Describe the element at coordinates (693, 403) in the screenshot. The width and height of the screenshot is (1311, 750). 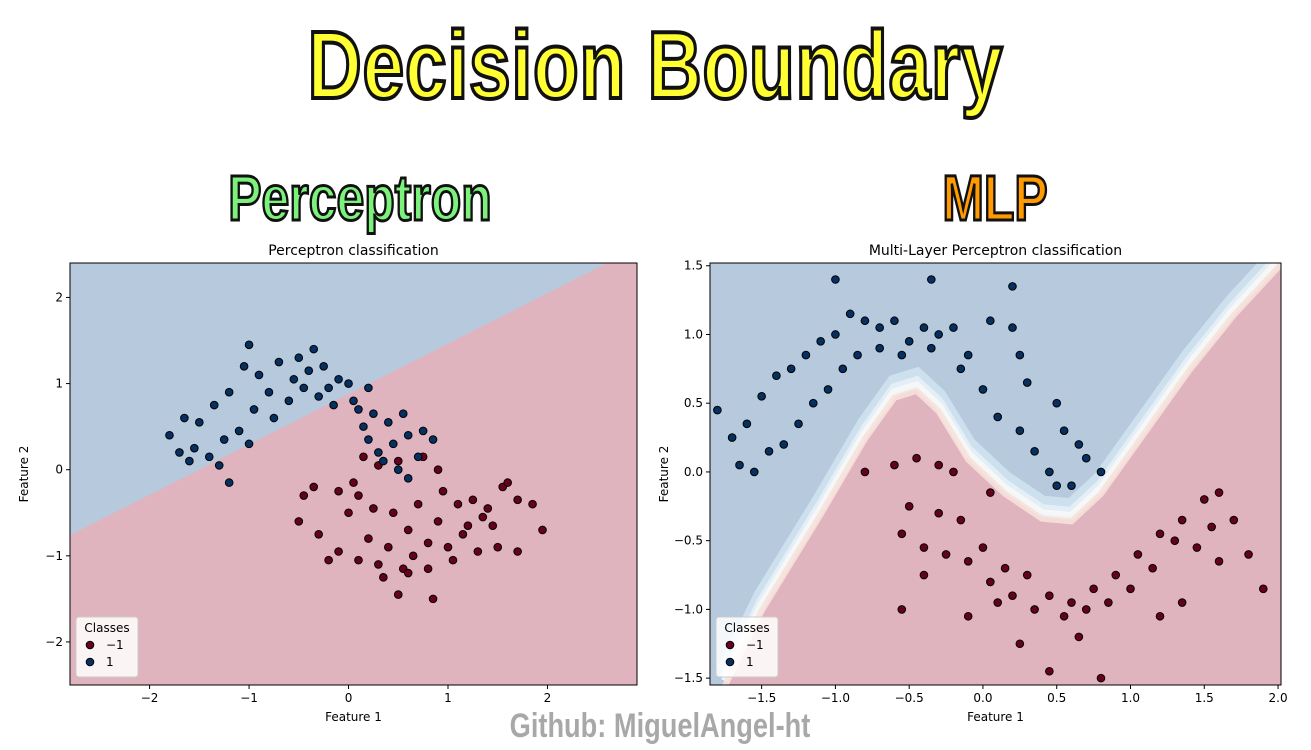
I see `y-tick-label-4: 0.5` at that location.